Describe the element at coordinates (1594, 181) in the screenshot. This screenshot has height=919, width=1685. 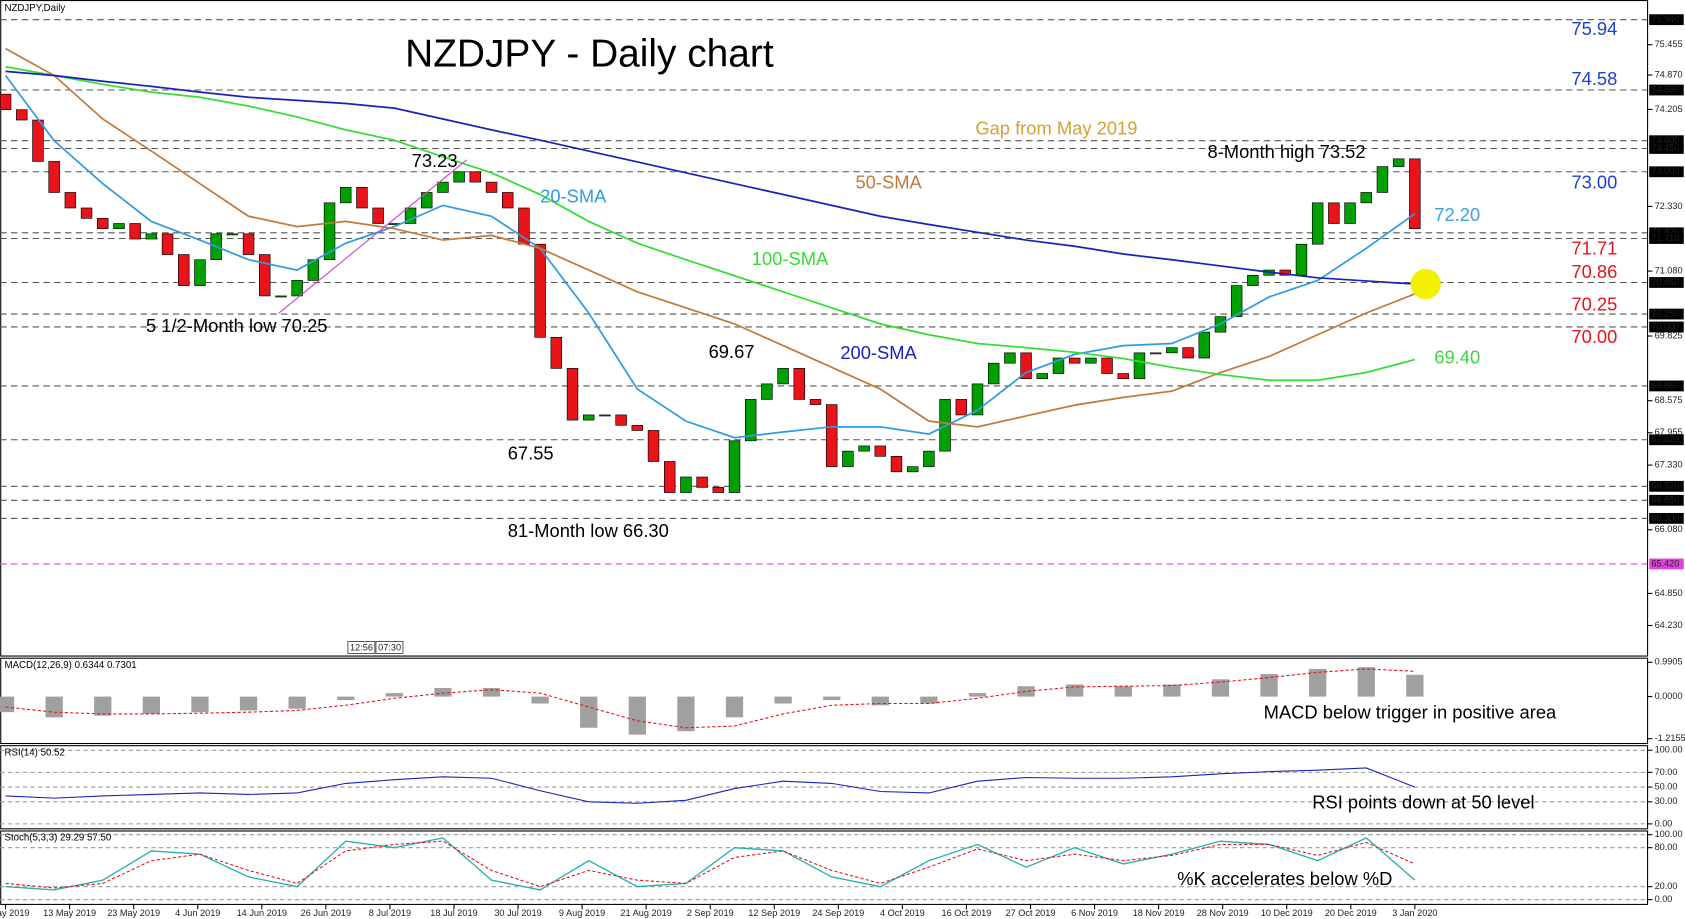
I see `level-annotation: 73.00` at that location.